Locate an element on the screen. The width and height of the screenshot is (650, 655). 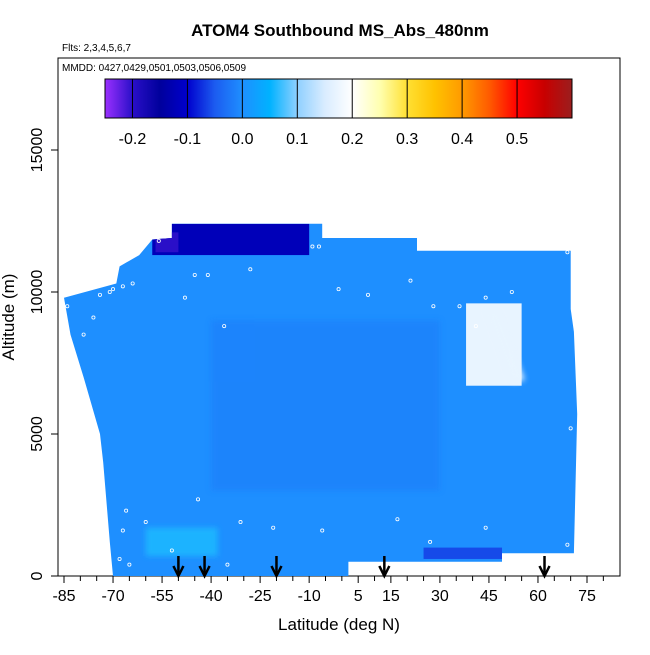
x-tick-label: 15 is located at coordinates (391, 596).